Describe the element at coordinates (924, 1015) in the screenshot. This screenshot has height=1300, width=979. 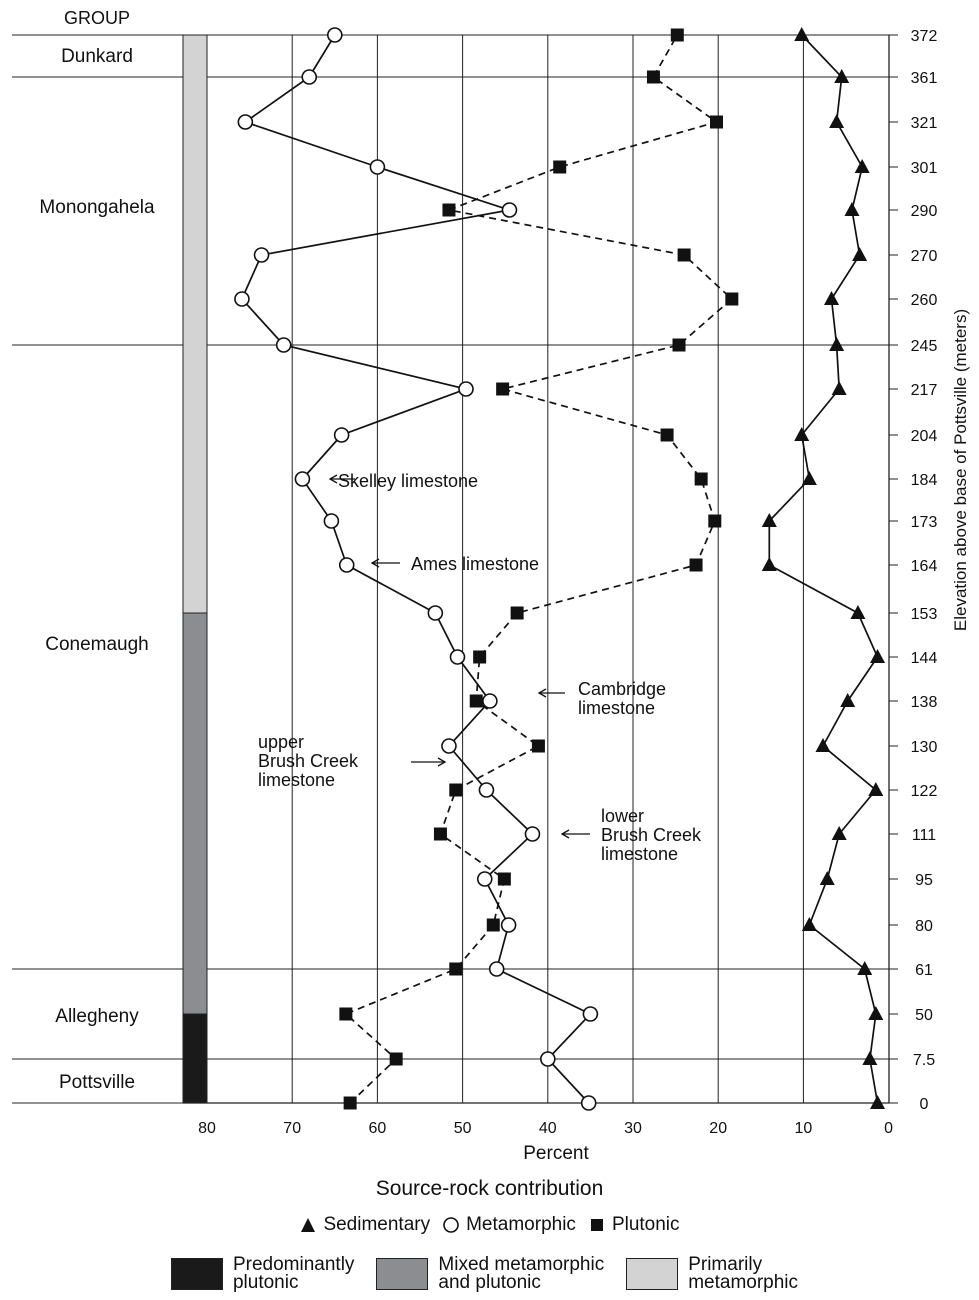
I see `y-tick-label: 50` at that location.